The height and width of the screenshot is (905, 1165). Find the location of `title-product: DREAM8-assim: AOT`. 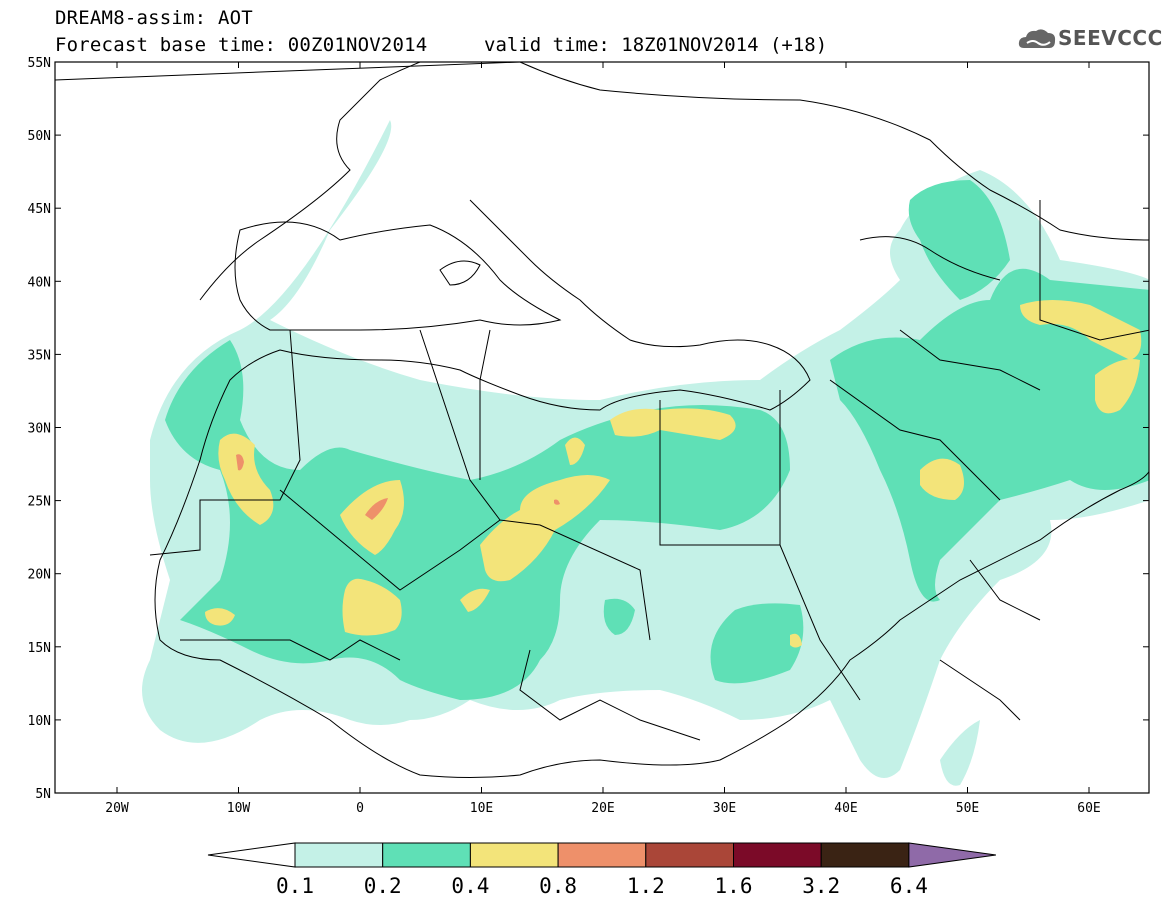

title-product: DREAM8-assim: AOT is located at coordinates (154, 18).